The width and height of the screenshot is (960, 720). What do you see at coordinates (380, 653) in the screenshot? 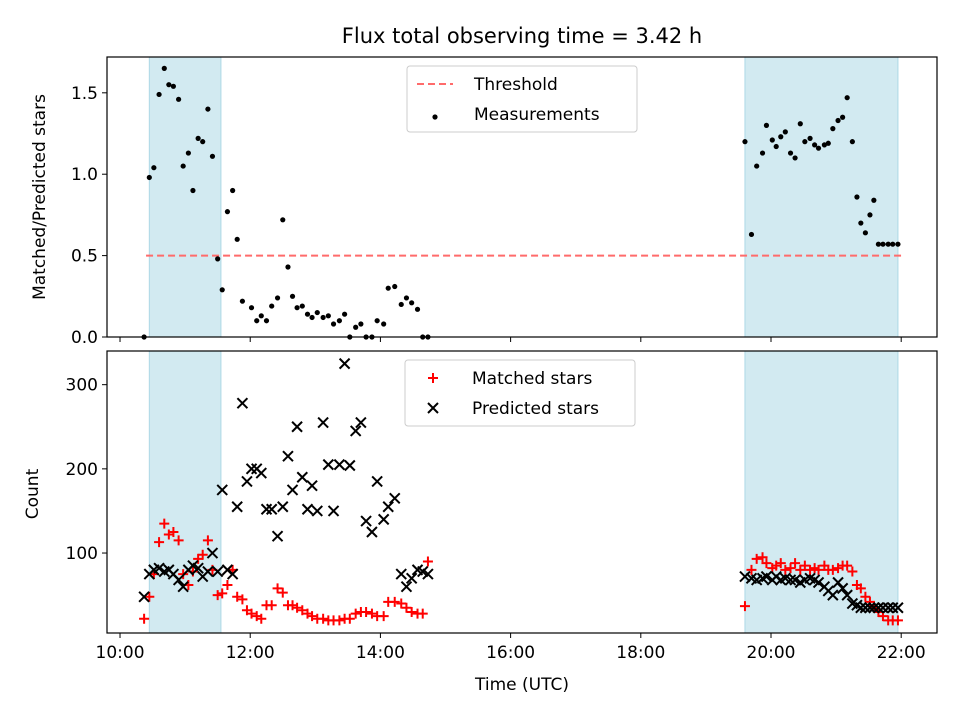
I see `x-tick-label: 14:00` at bounding box center [380, 653].